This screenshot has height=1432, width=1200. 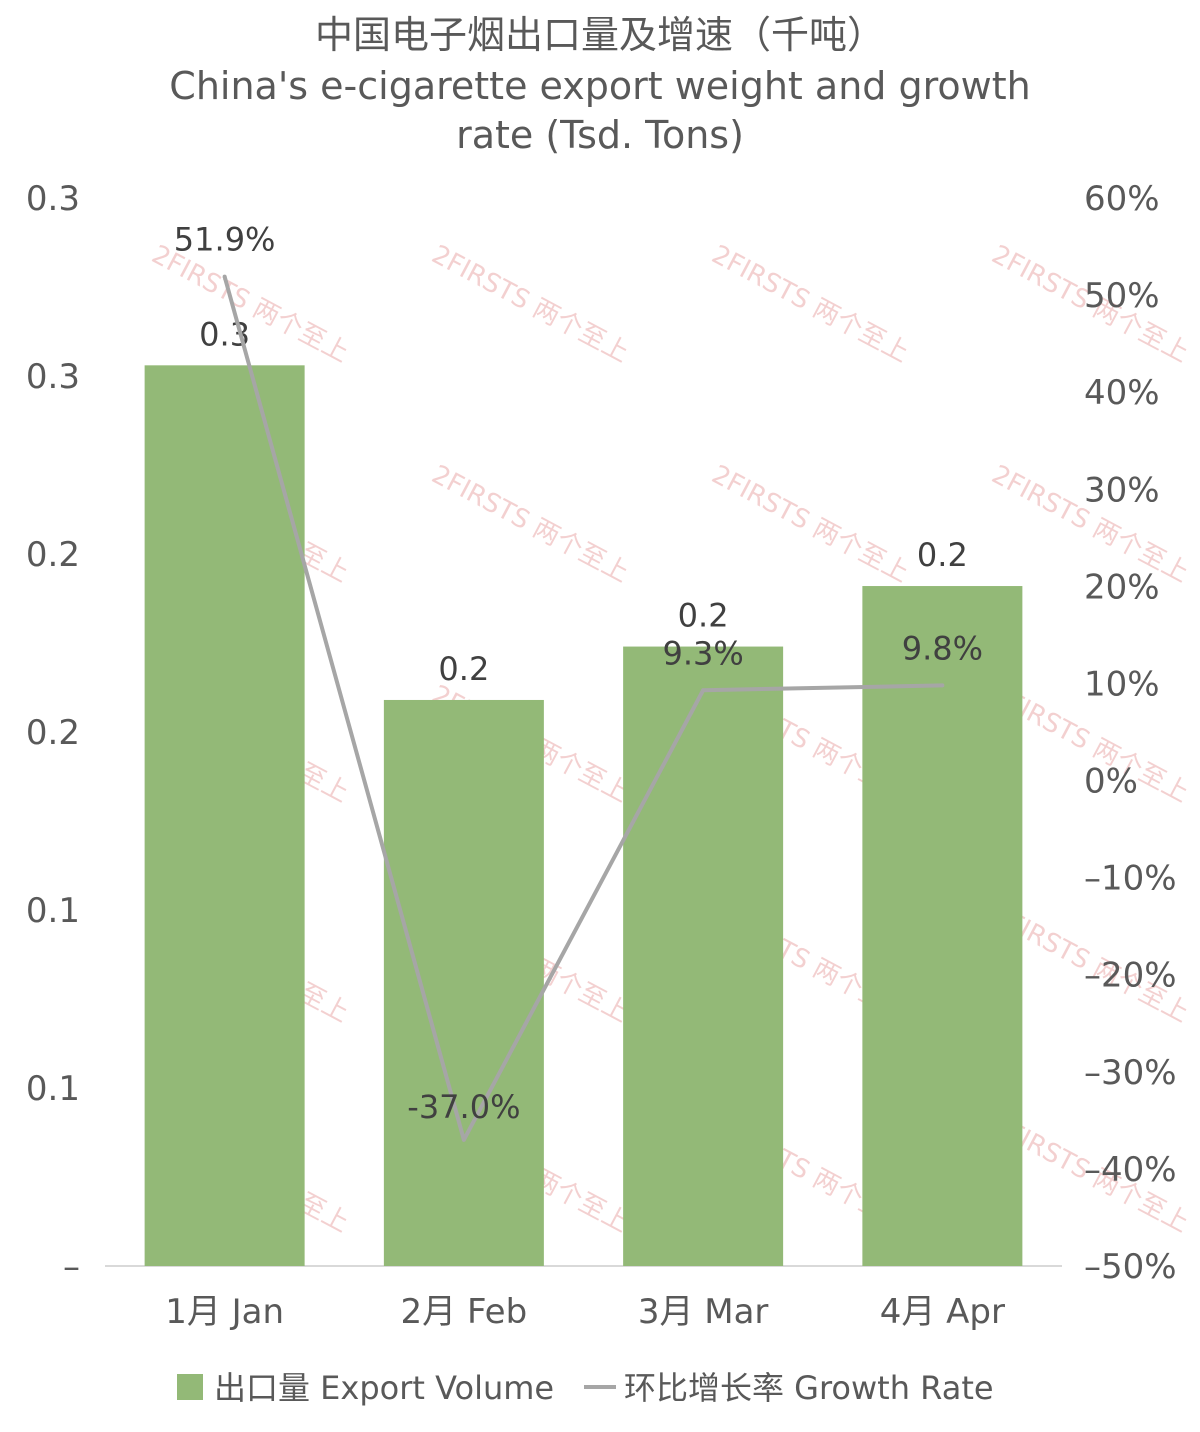 What do you see at coordinates (71, 1267) in the screenshot?
I see `left-axis-tick-label: –` at bounding box center [71, 1267].